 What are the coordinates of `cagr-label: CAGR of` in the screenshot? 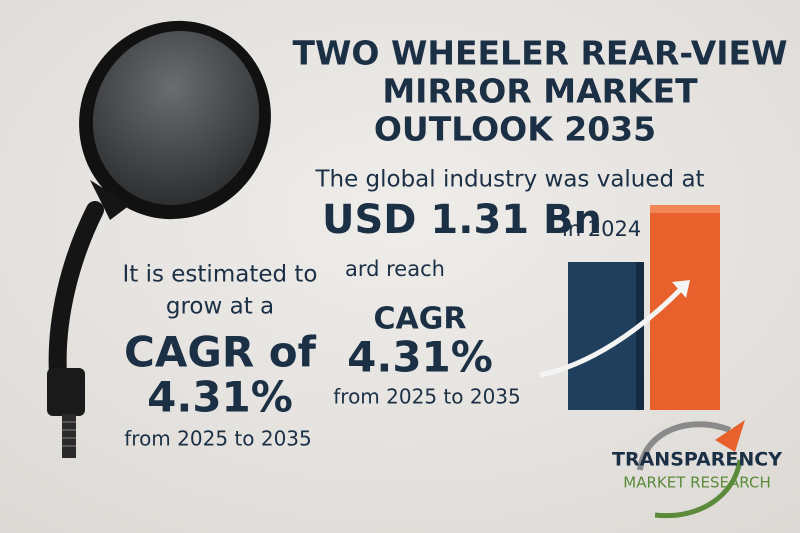 It's located at (220, 352).